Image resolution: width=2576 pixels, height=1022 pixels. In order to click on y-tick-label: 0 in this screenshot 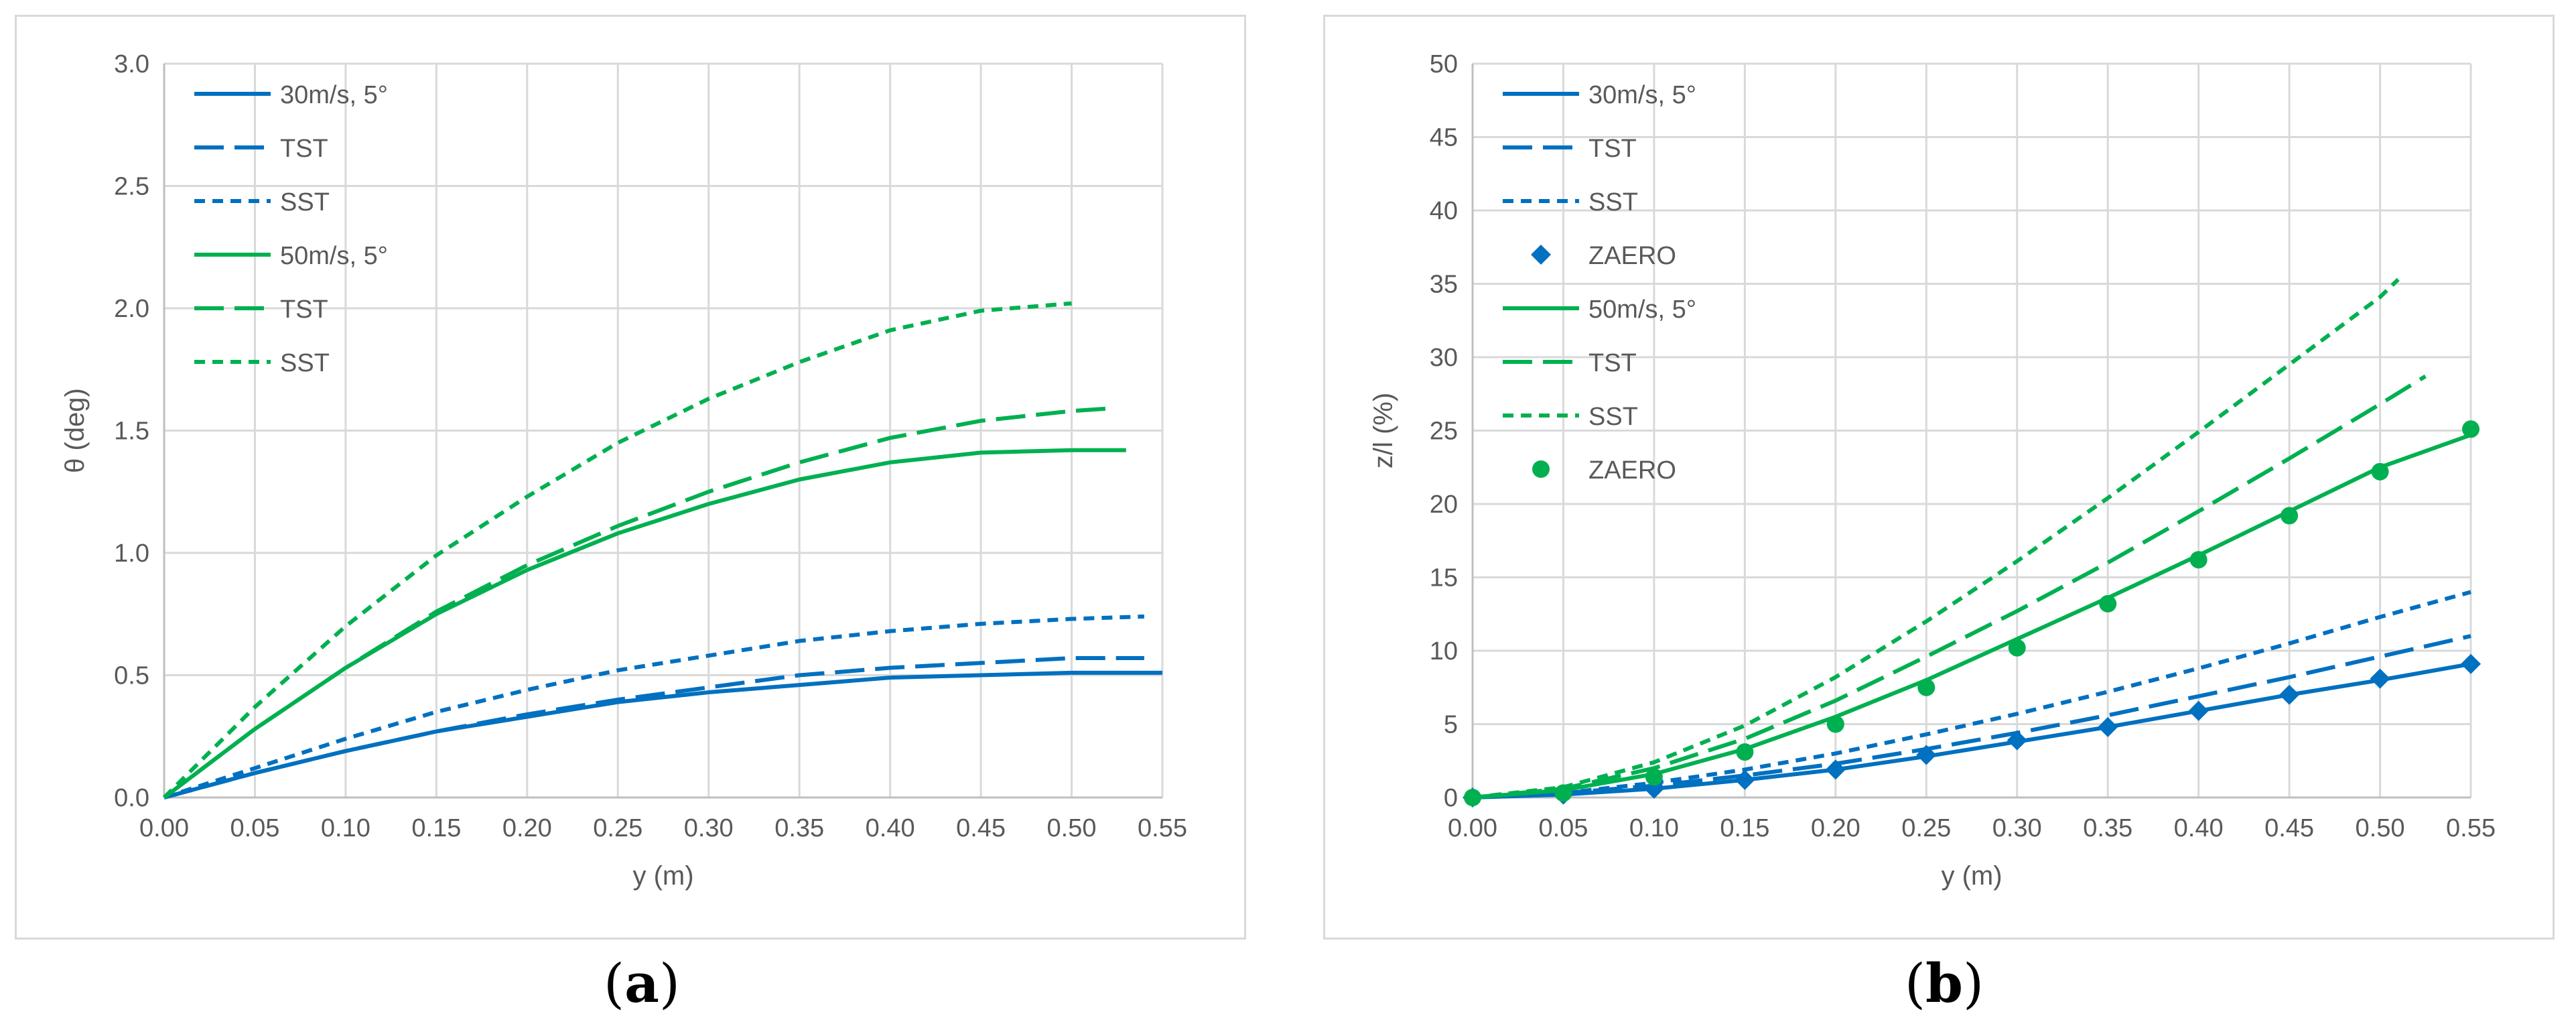, I will do `click(1451, 798)`.